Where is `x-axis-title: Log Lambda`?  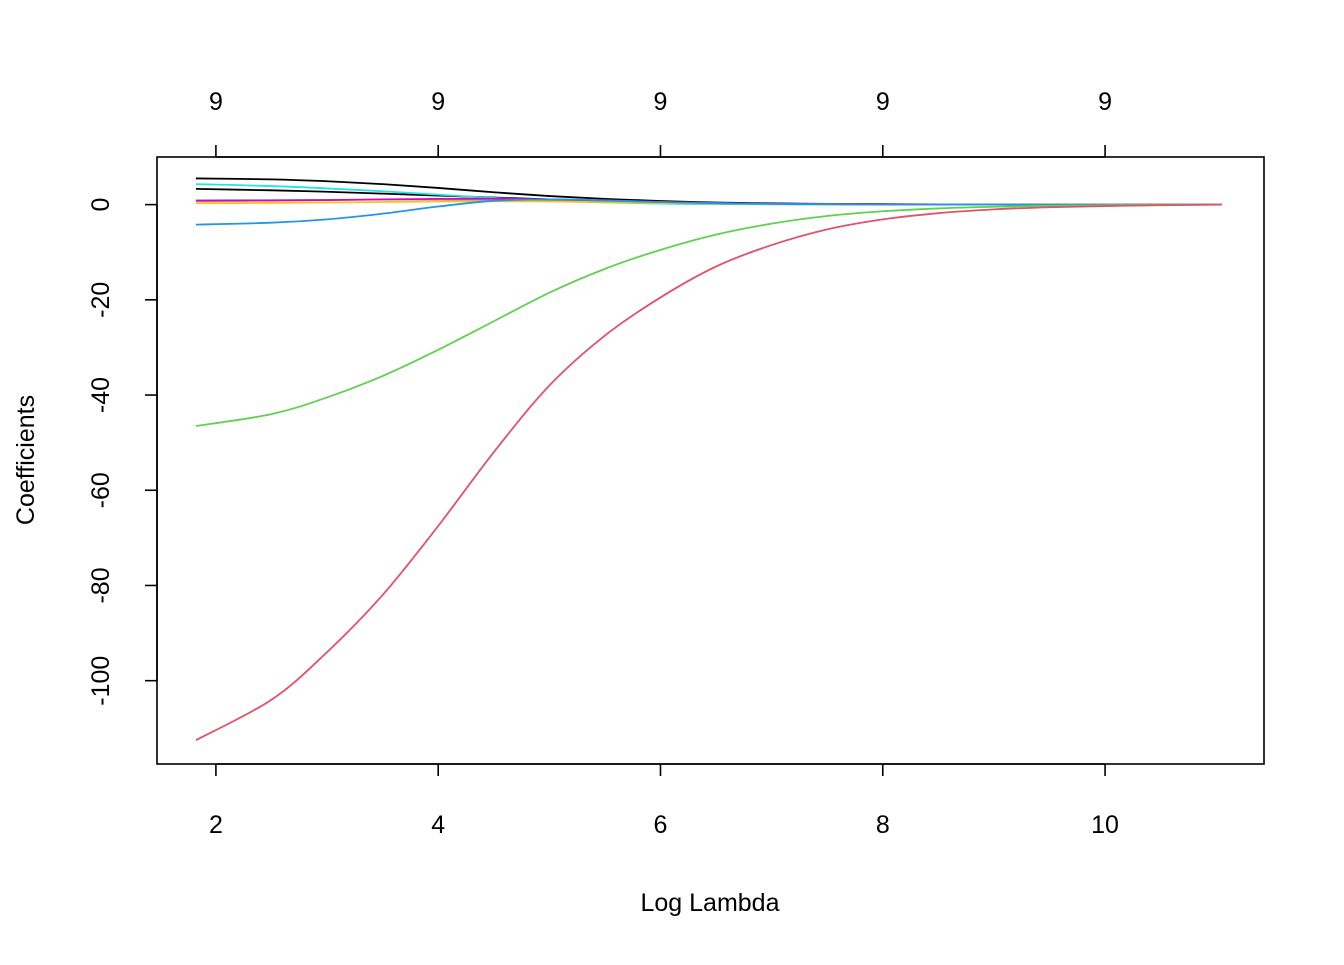
x-axis-title: Log Lambda is located at coordinates (709, 903).